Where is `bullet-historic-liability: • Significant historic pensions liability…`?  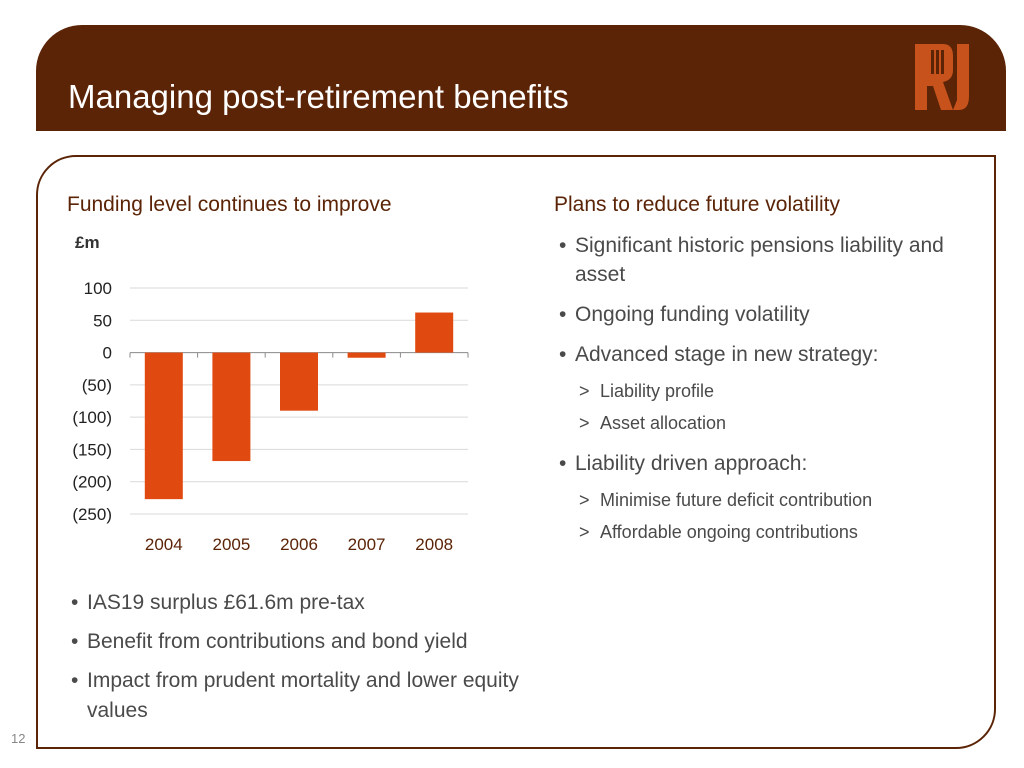
bullet-historic-liability: • Significant historic pensions liability… is located at coordinates (751, 260).